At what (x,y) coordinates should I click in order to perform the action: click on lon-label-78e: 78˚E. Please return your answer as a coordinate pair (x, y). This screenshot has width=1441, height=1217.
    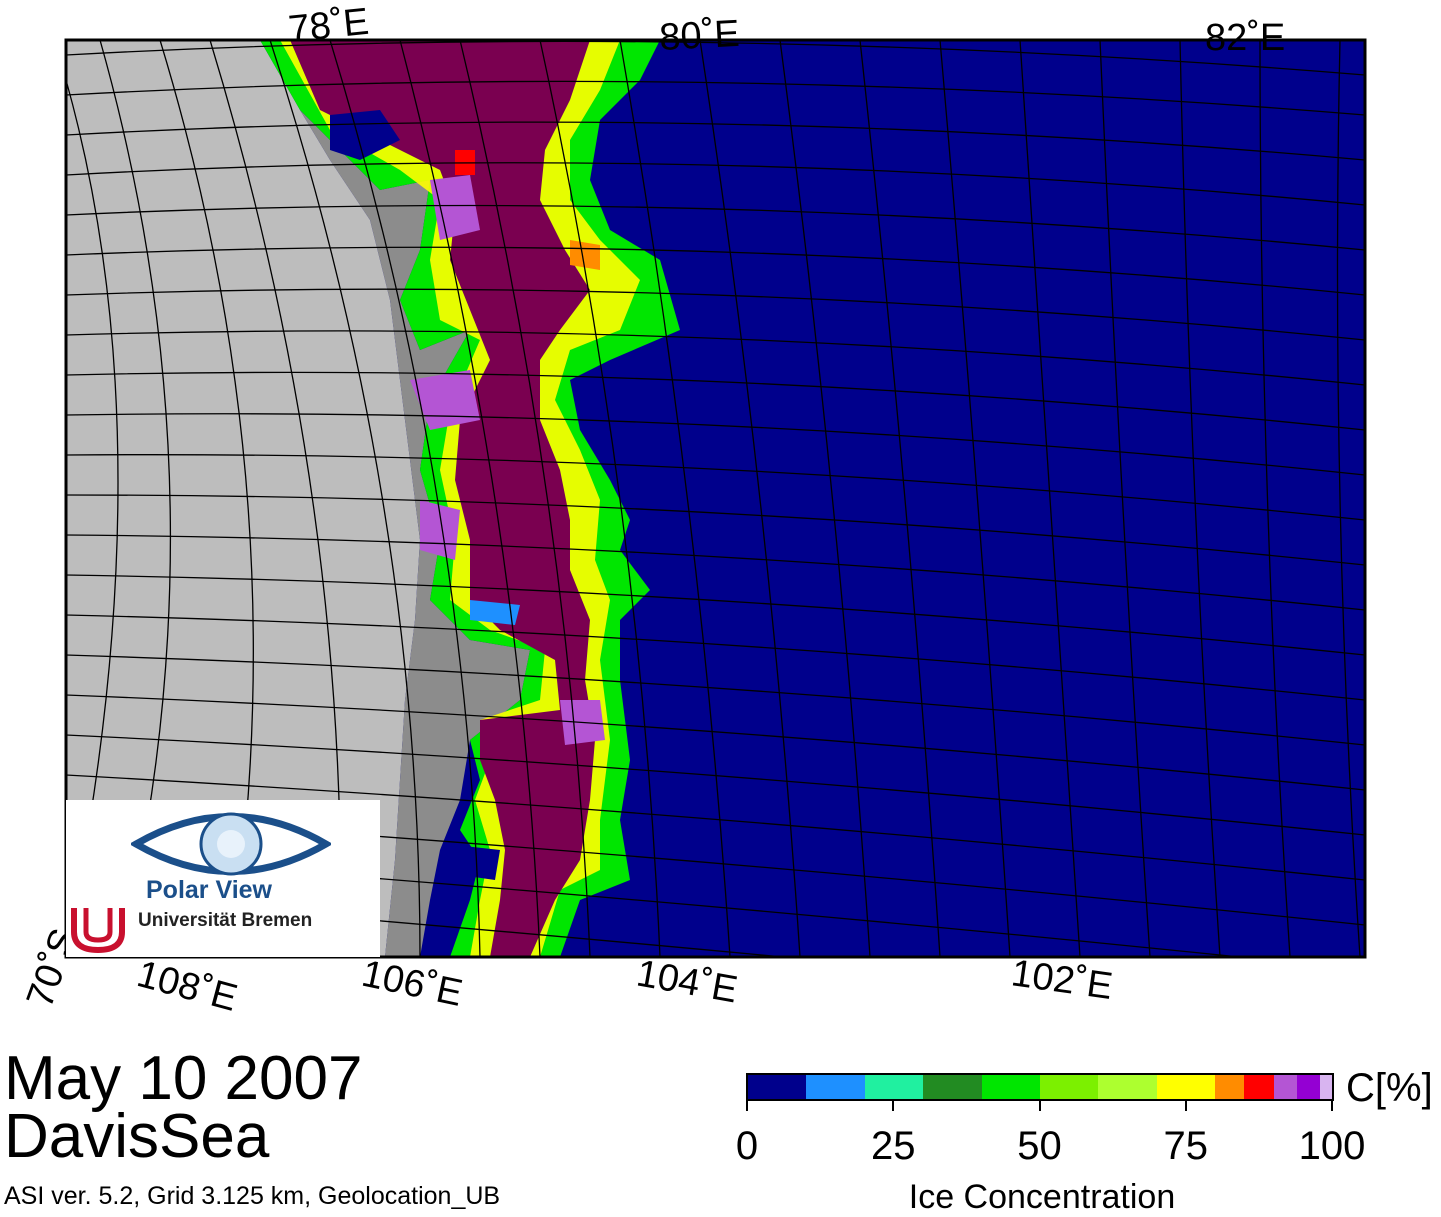
    Looking at the image, I should click on (329, 26).